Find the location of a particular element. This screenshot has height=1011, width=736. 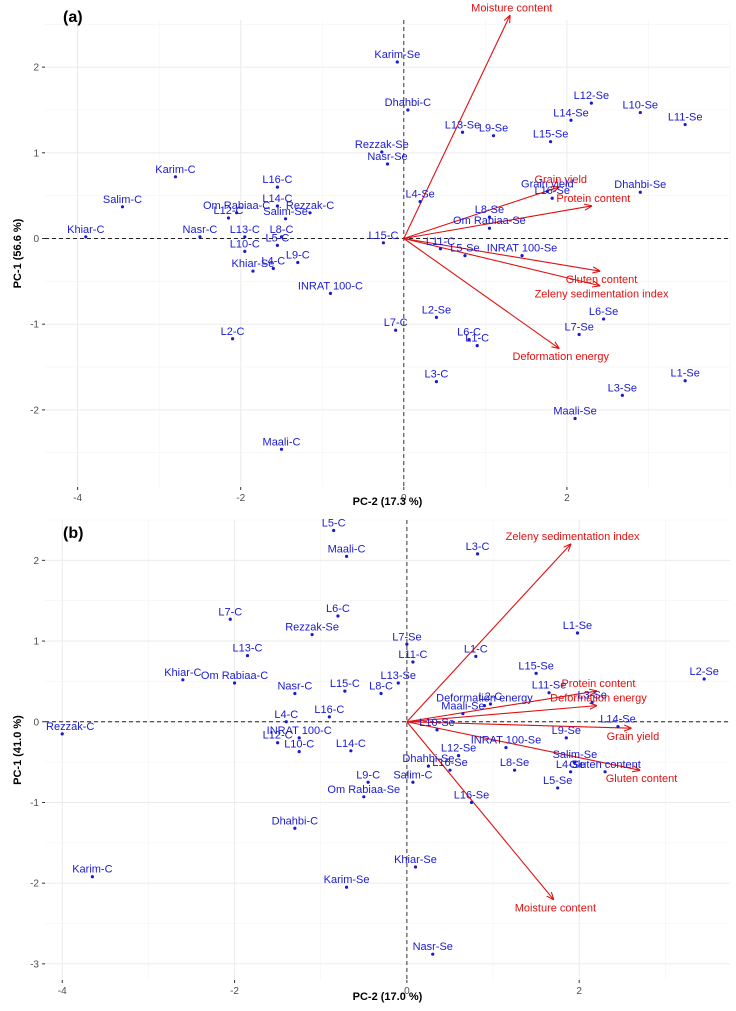

point-label-l9-se: L9-Se is located at coordinates (566, 731).